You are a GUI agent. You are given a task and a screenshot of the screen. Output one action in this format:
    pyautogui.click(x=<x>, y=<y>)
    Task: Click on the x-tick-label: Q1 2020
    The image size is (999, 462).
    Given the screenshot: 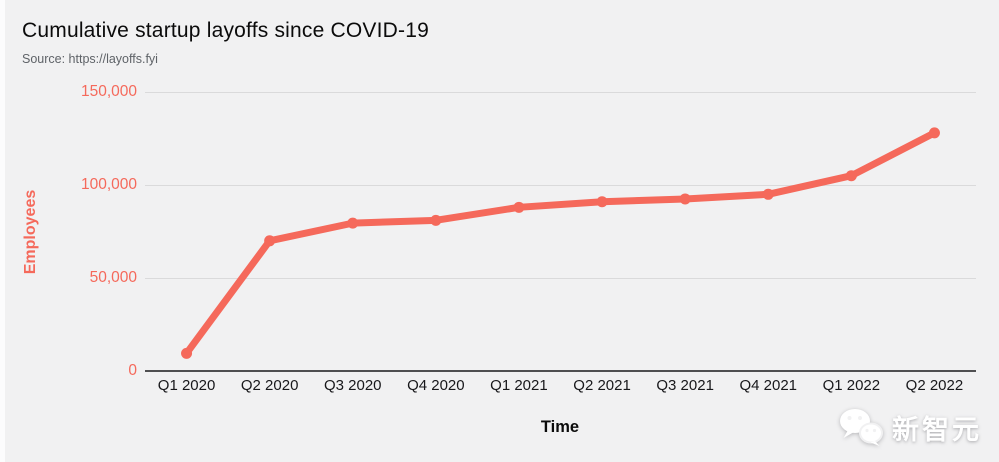 What is the action you would take?
    pyautogui.click(x=186, y=385)
    